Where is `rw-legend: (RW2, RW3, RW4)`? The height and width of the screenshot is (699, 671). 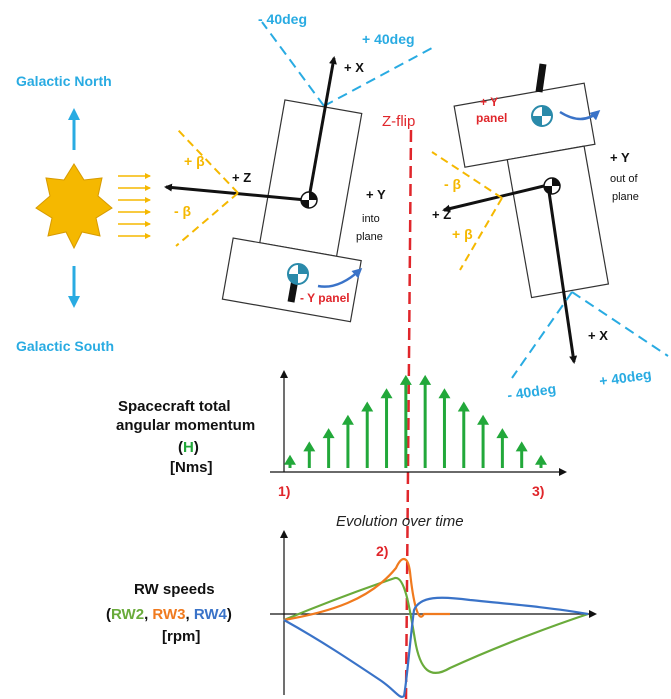 rw-legend: (RW2, RW3, RW4) is located at coordinates (169, 614).